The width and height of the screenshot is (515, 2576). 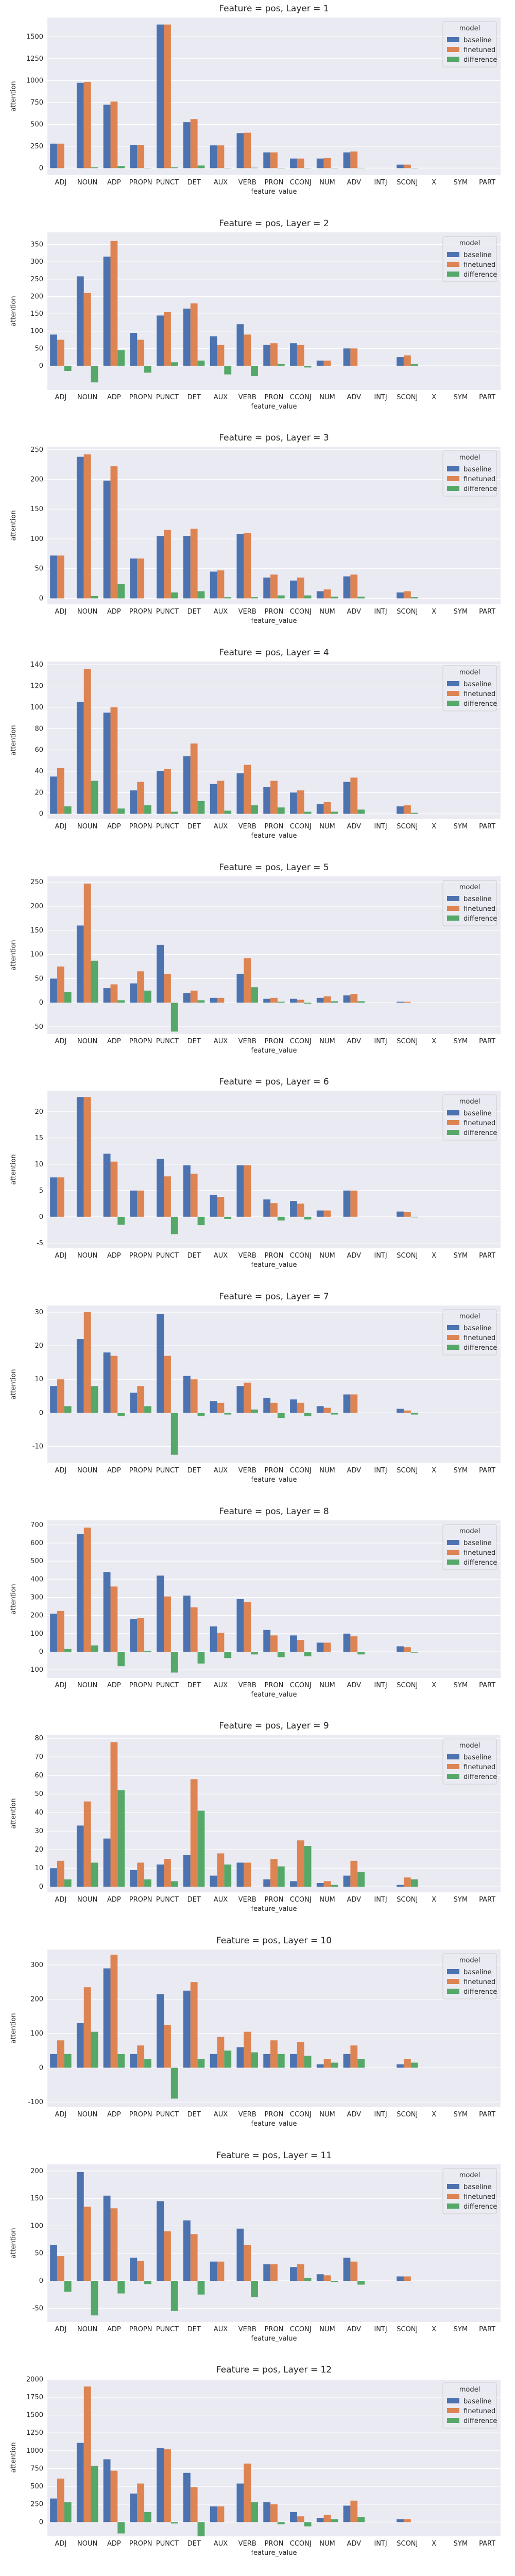 I want to click on legend-swatch-finetuned, so click(x=453, y=908).